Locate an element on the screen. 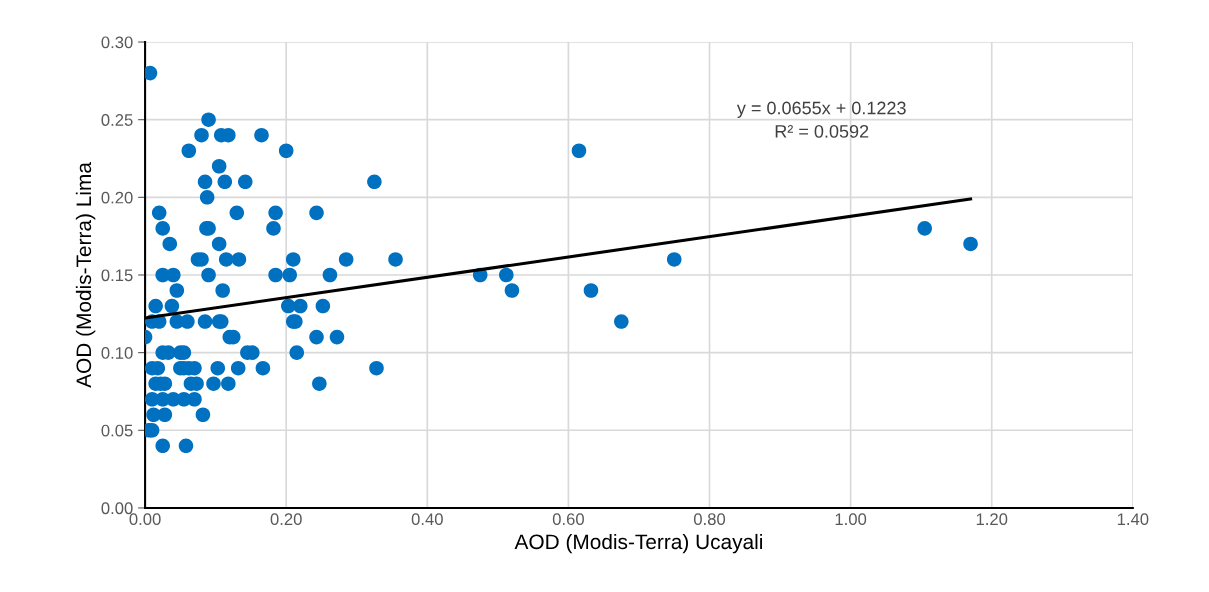  y-axis-title: AOD (Modis-Terra) Lima is located at coordinates (85, 275).